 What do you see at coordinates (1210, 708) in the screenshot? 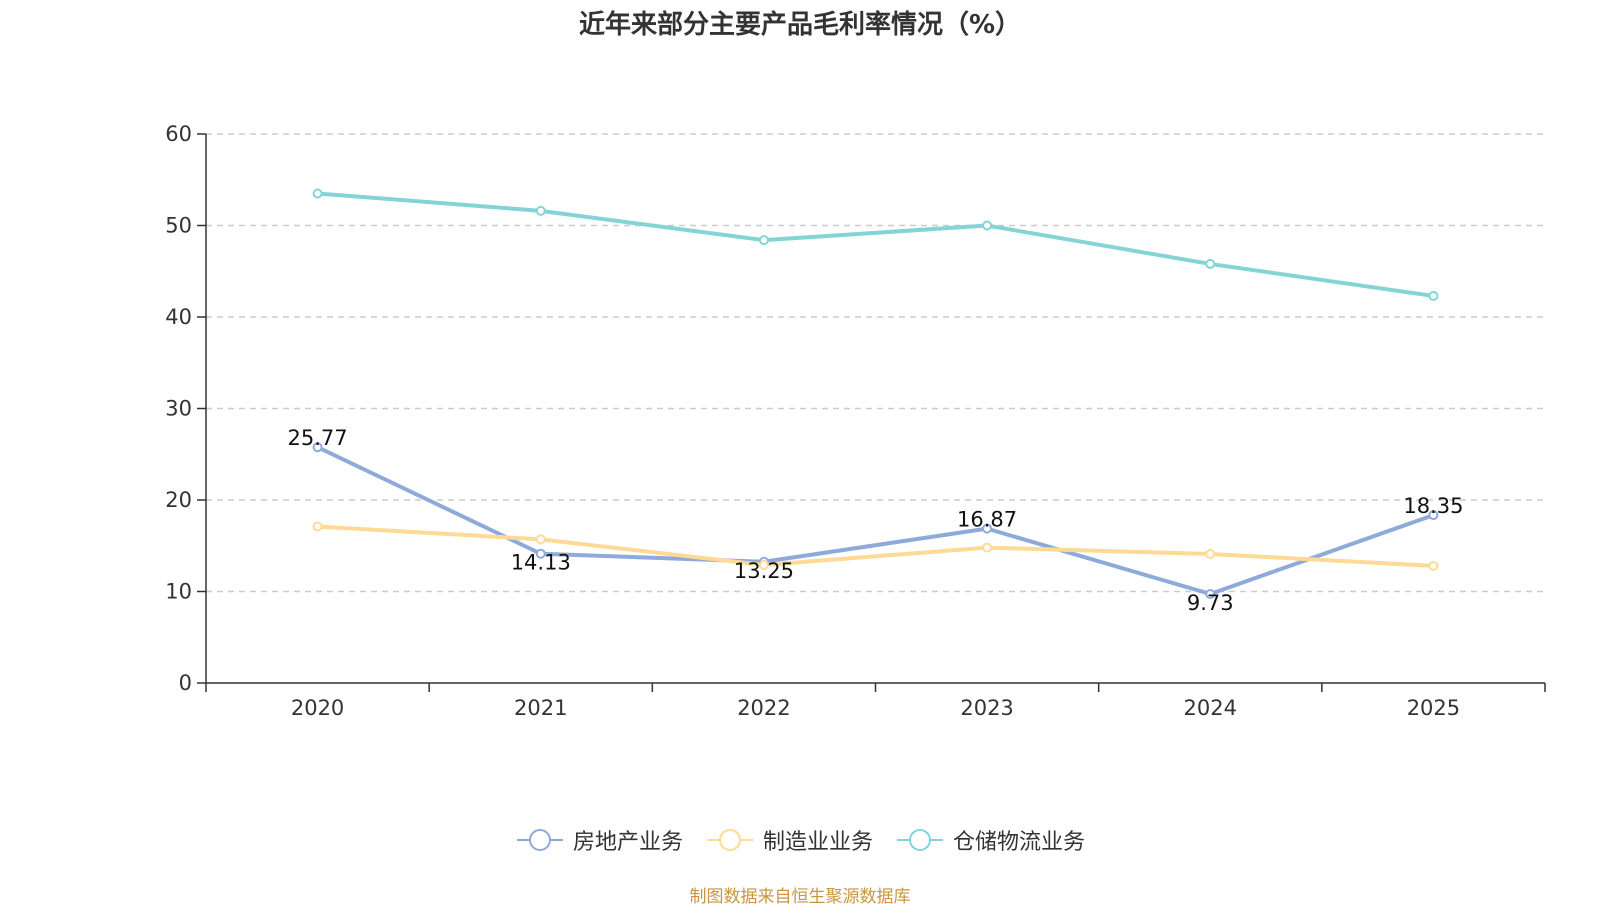
I see `x-tick-label: 2024` at bounding box center [1210, 708].